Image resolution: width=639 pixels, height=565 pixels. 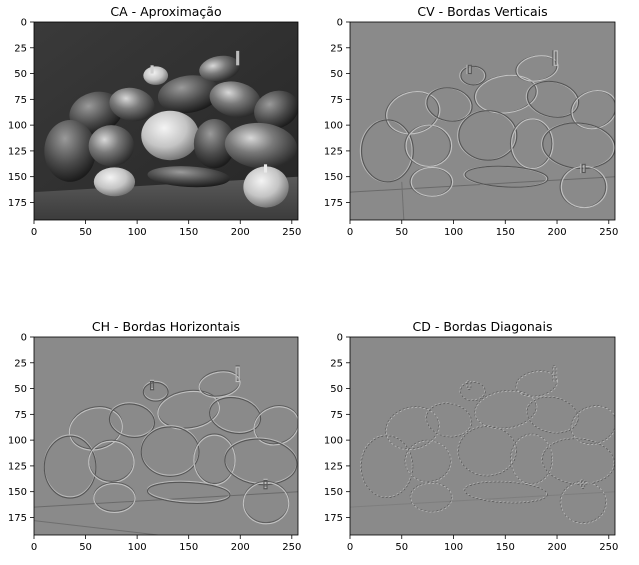 I want to click on image-vertical-edges, so click(x=482, y=121).